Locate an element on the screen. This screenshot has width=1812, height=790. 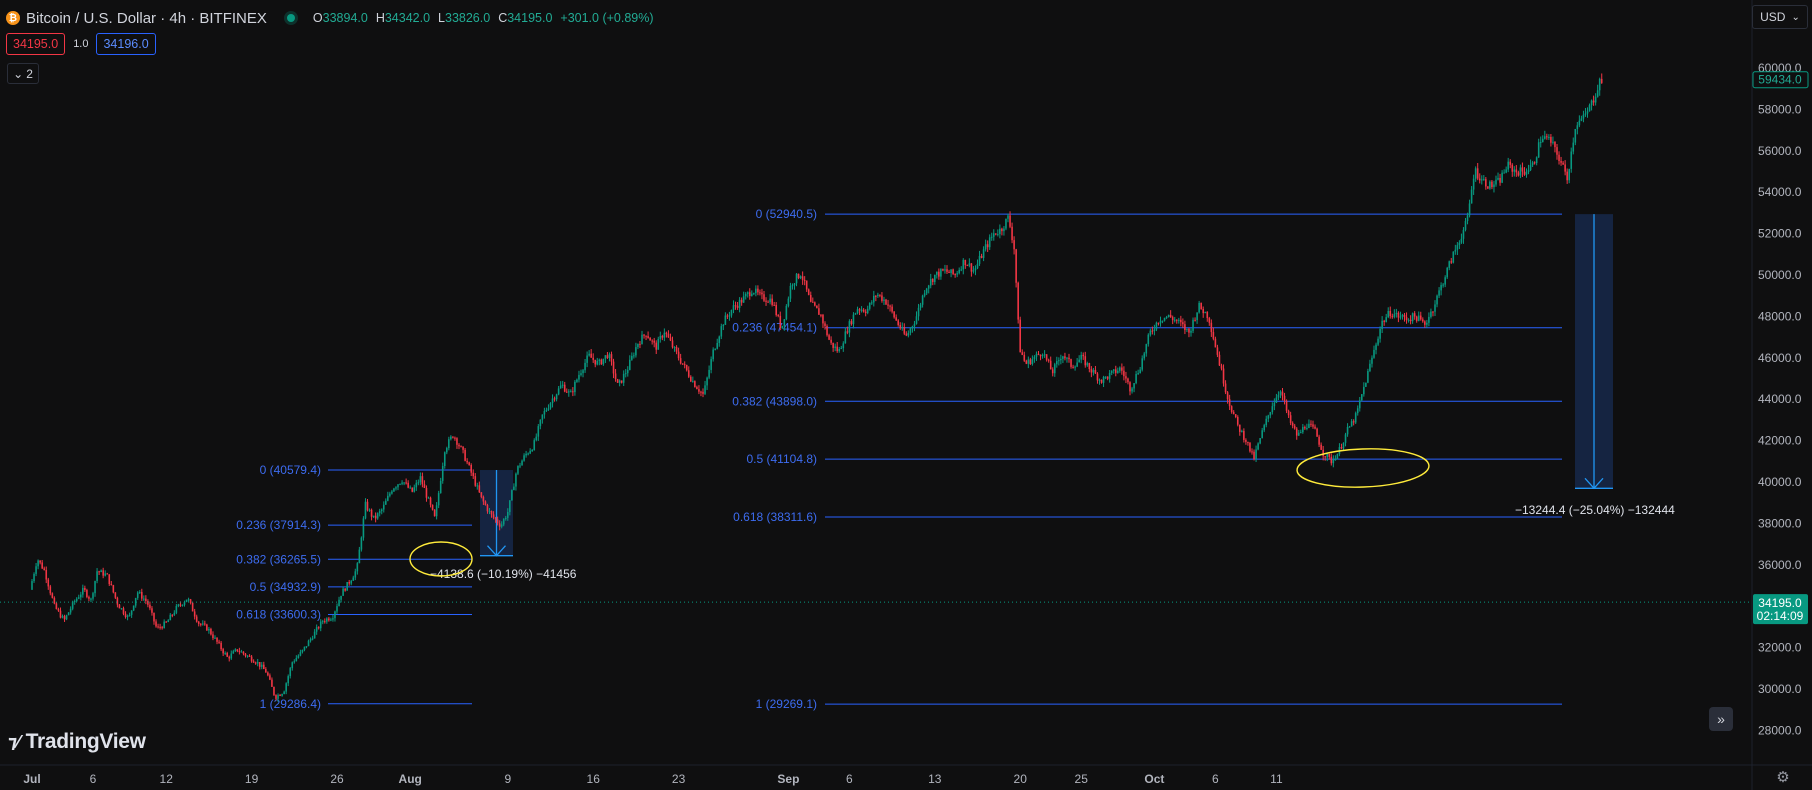
indicators-toggle-button: ⌄ 2 is located at coordinates (23, 73).